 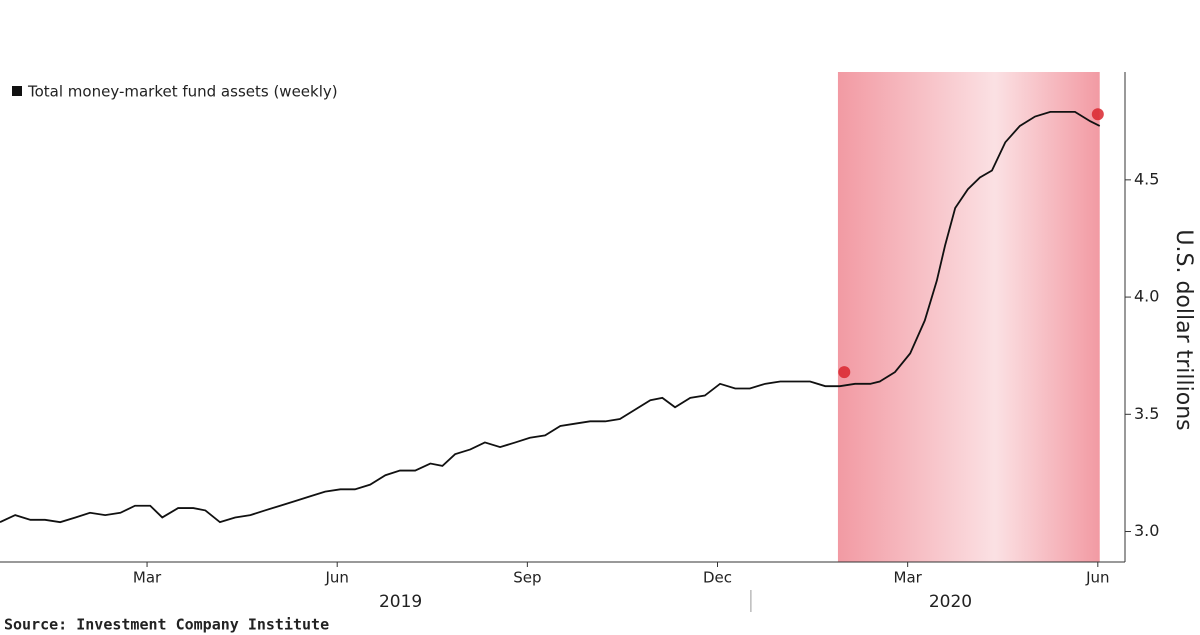 What do you see at coordinates (1146, 296) in the screenshot?
I see `y-tick-label: 4.0` at bounding box center [1146, 296].